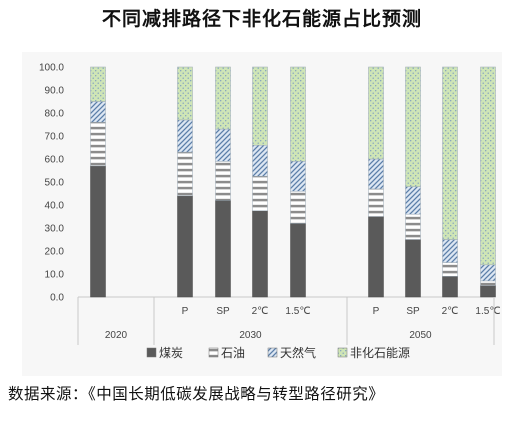 The height and width of the screenshot is (423, 524). Describe the element at coordinates (55, 206) in the screenshot. I see `y-tick-label: 40.0` at that location.